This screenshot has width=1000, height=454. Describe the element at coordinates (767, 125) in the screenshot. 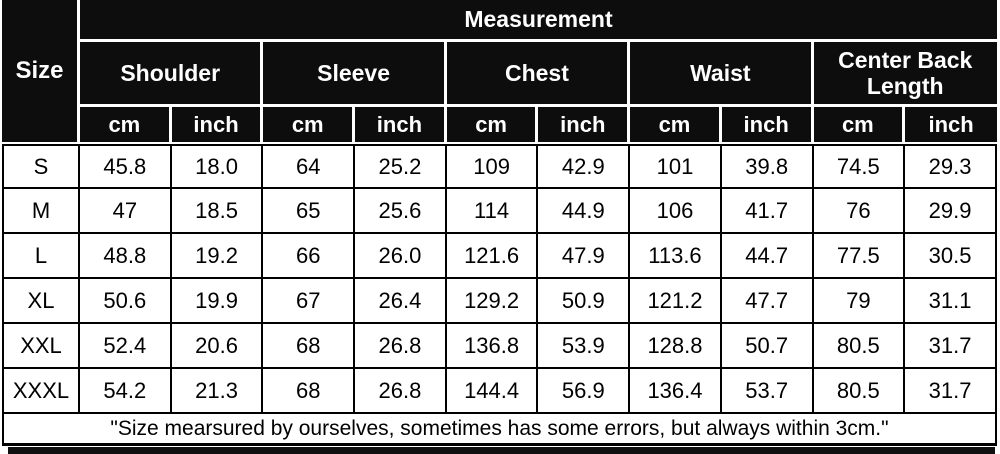

I see `unit-header-waist-inch: inch` at that location.